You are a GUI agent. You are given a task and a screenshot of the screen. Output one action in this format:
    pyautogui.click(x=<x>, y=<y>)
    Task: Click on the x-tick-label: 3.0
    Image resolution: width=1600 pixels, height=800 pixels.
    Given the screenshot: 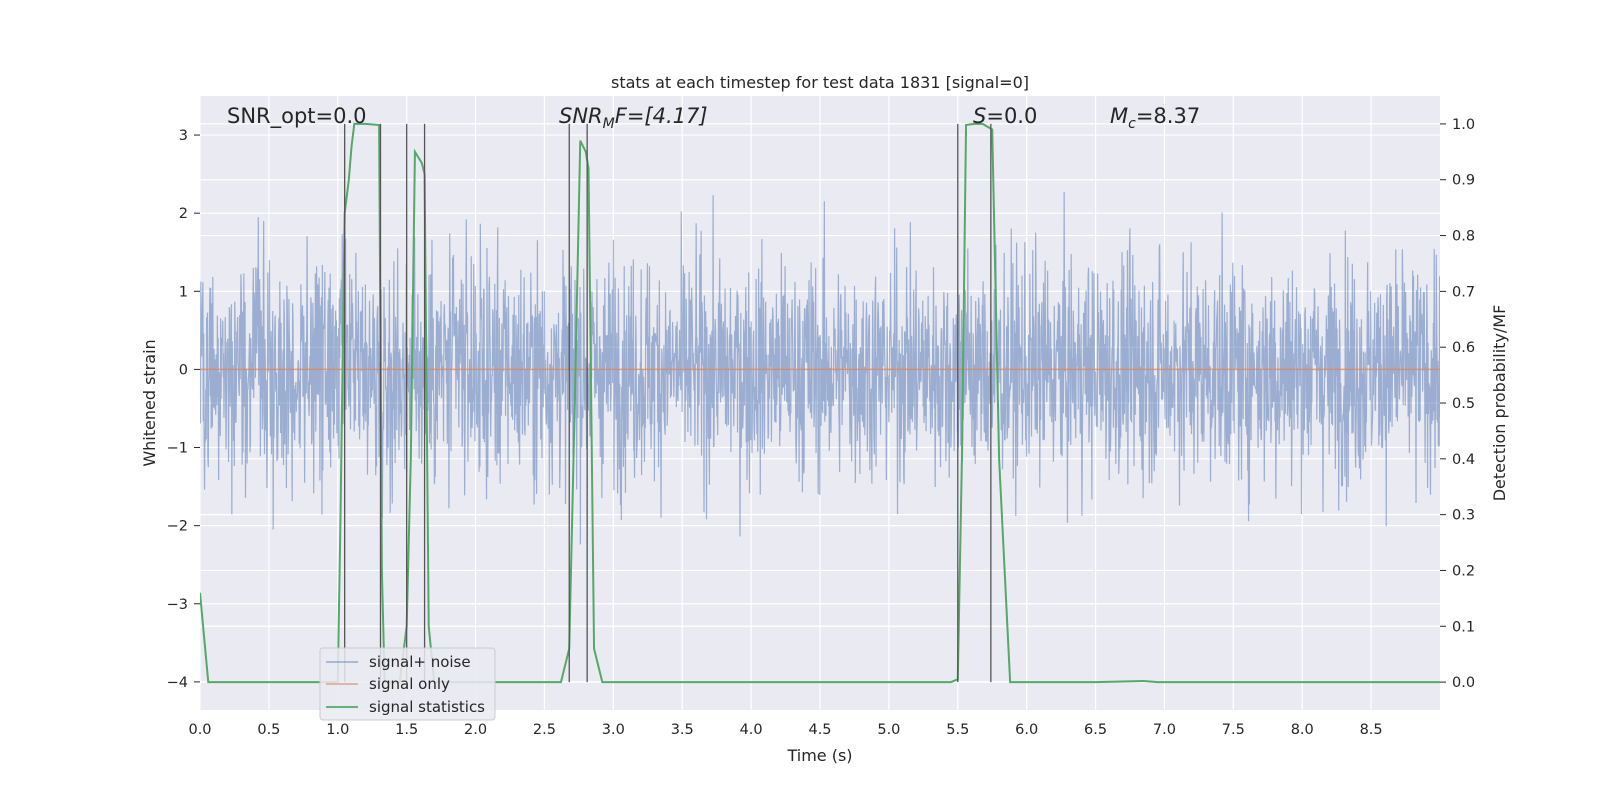 What is the action you would take?
    pyautogui.click(x=613, y=730)
    